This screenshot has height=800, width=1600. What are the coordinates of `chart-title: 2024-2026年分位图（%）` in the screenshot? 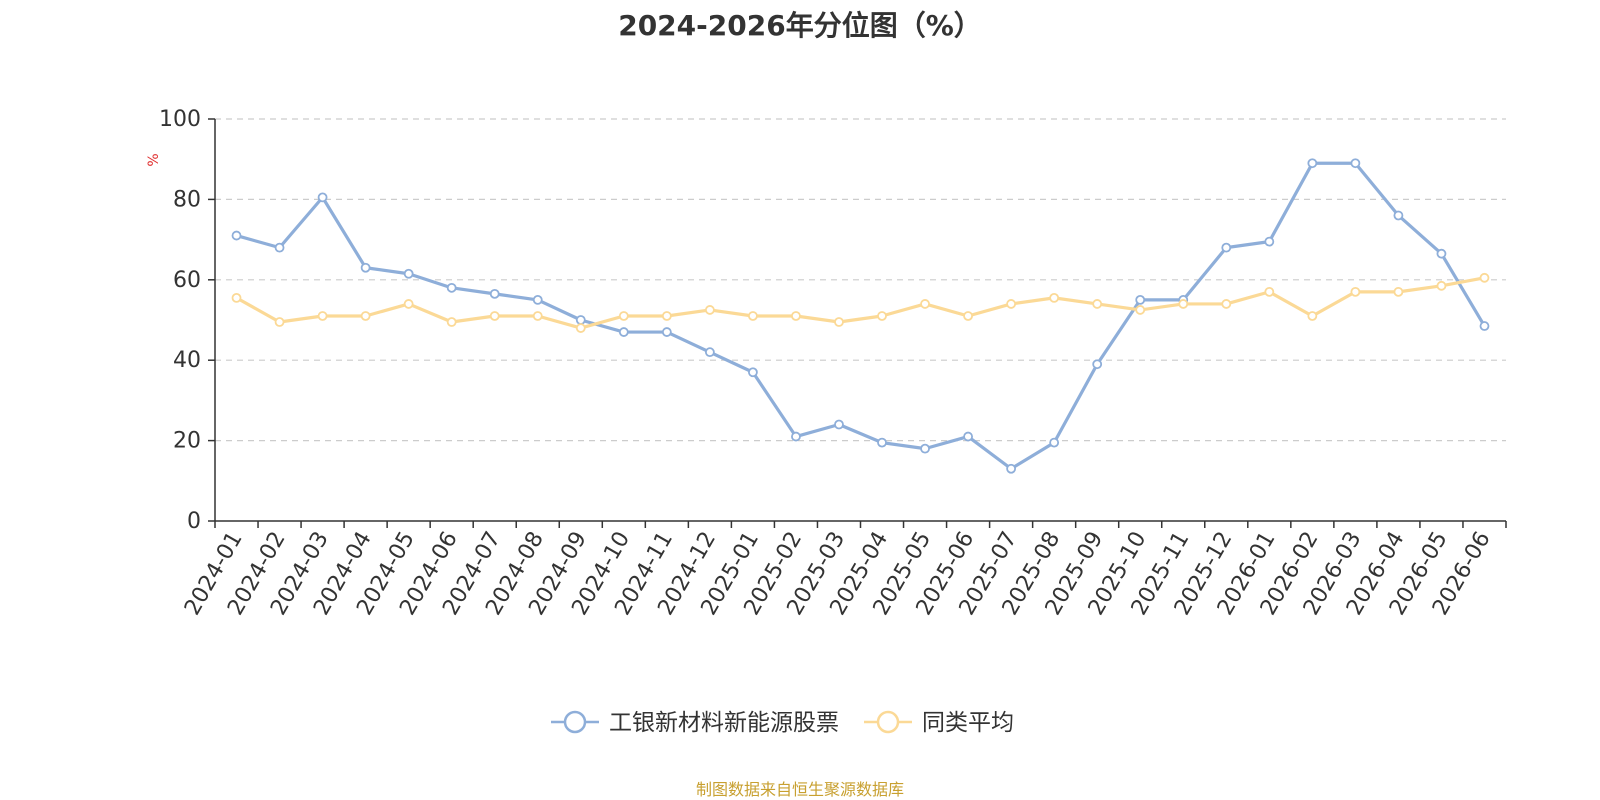 It's located at (800, 25).